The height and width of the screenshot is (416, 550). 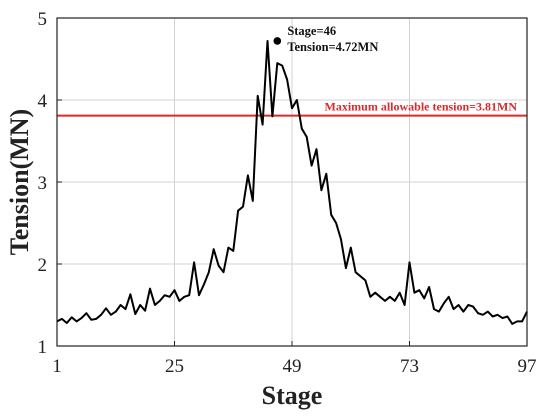 I want to click on y-tick-label-4: 5, so click(x=43, y=19).